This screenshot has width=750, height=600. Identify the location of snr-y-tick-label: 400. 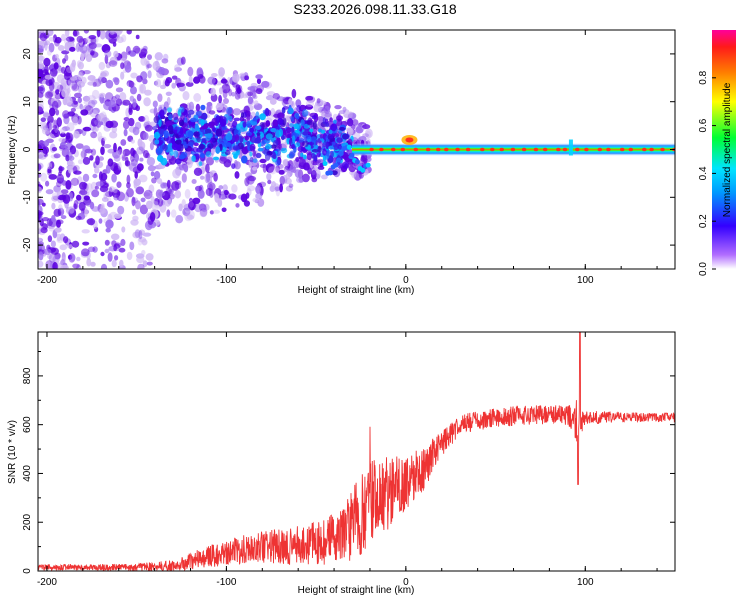
(27, 473).